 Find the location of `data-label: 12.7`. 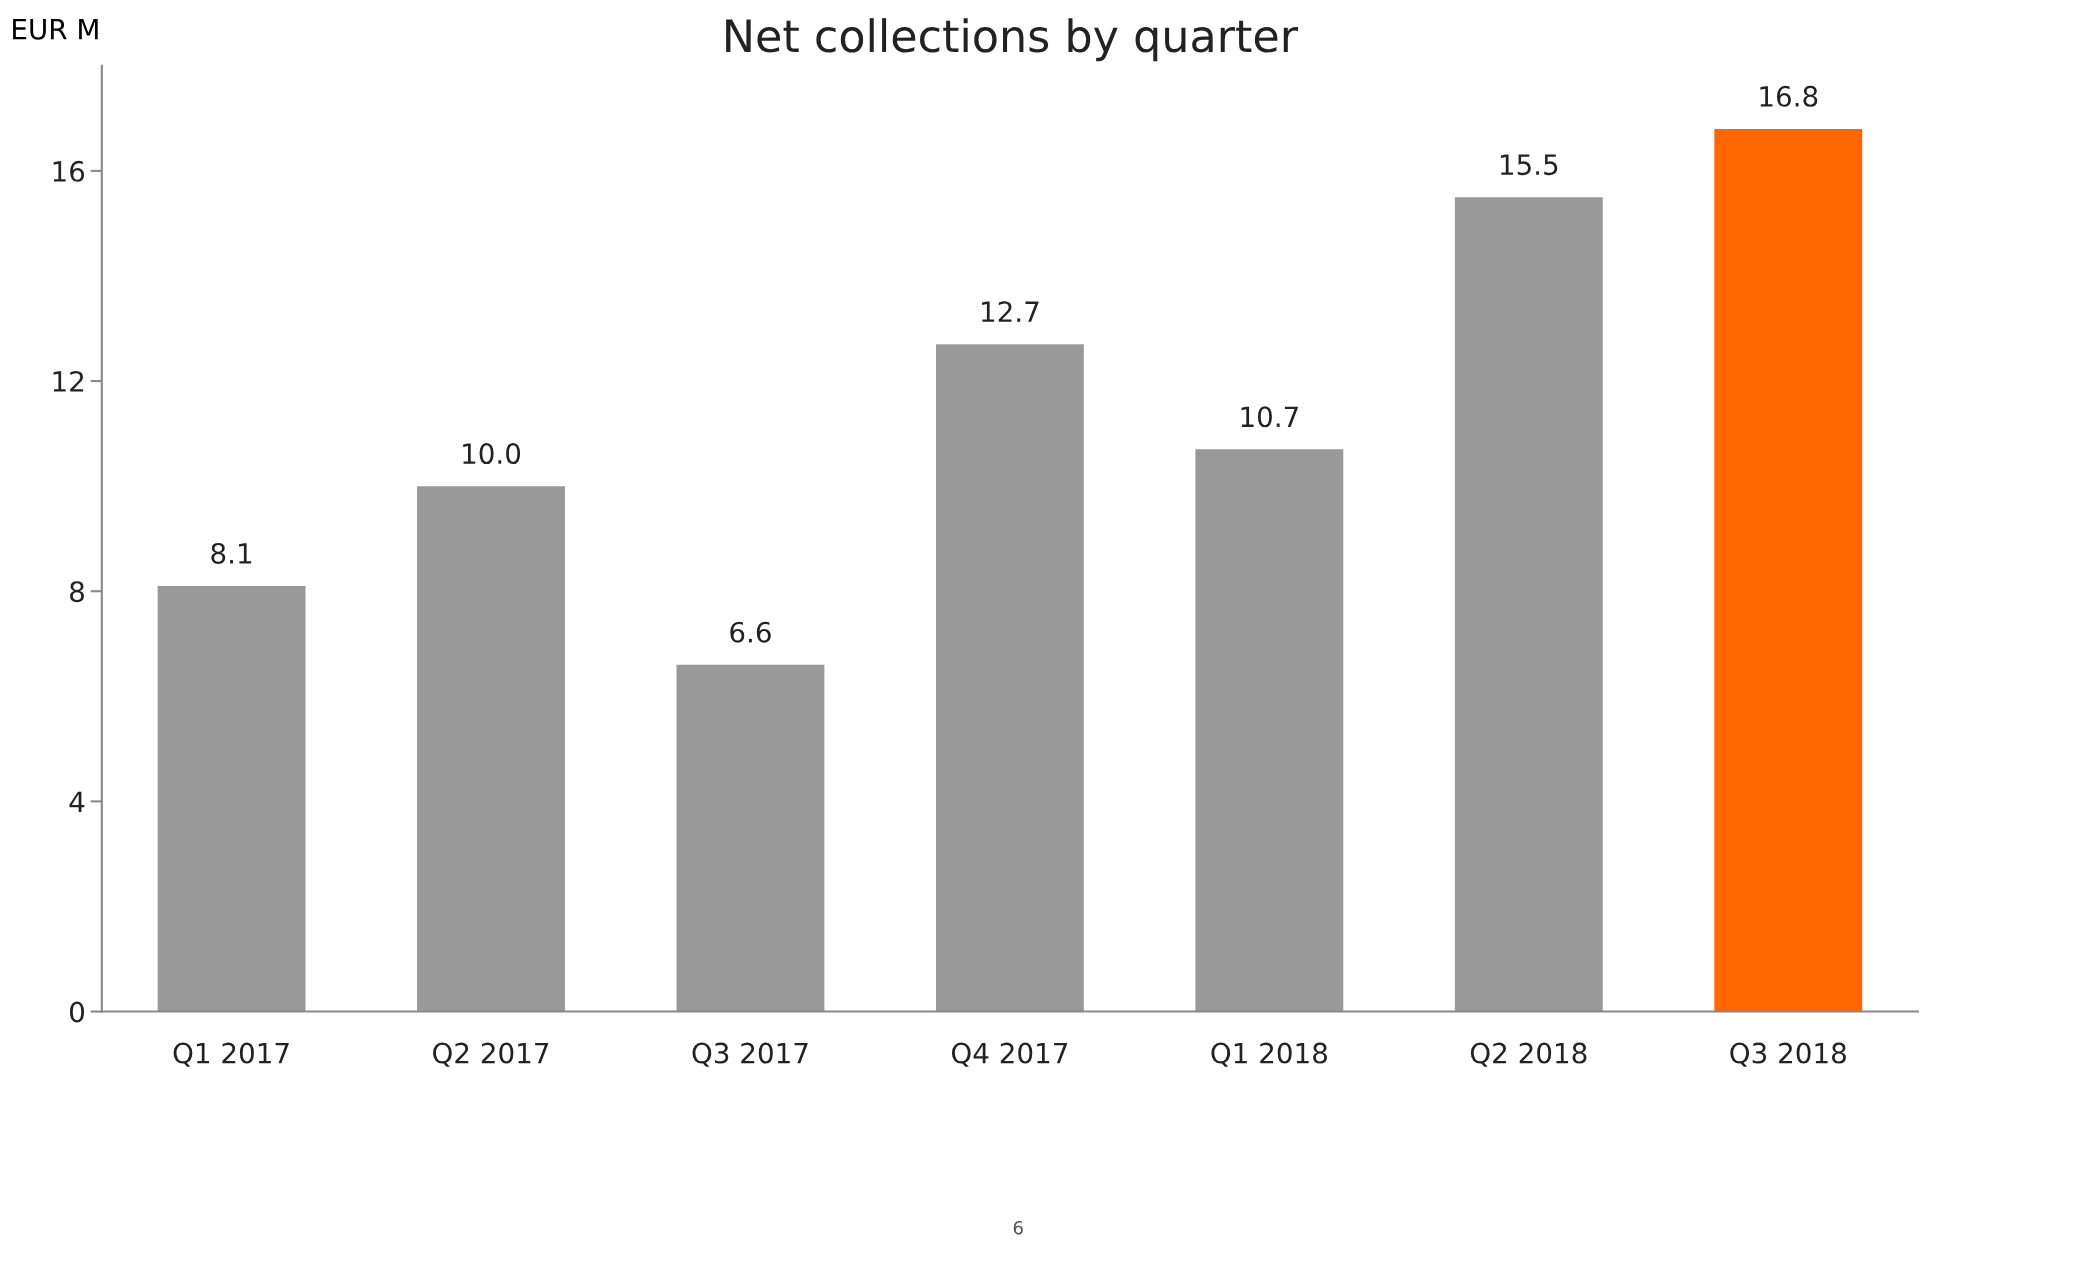

data-label: 12.7 is located at coordinates (1010, 311).